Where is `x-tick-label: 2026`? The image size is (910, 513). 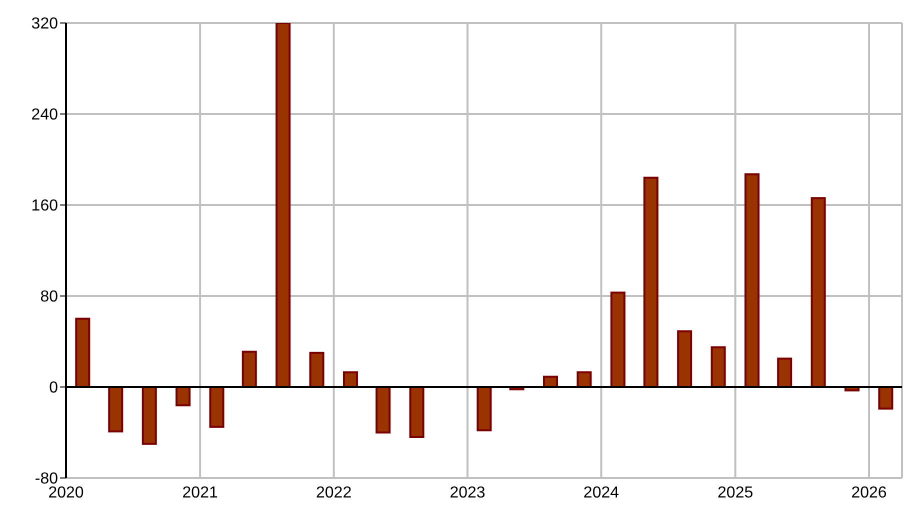
x-tick-label: 2026 is located at coordinates (869, 493).